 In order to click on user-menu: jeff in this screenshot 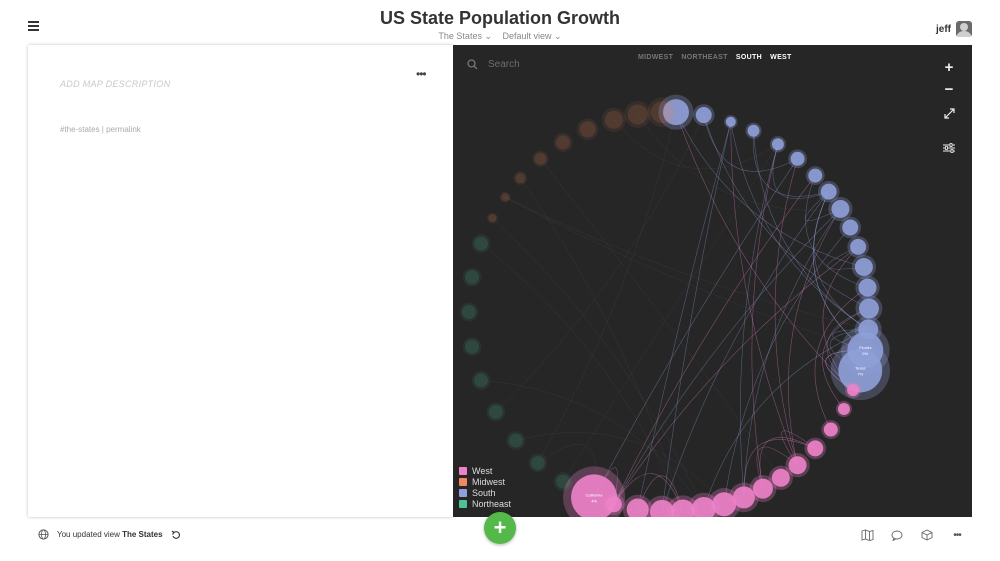, I will do `click(954, 29)`.